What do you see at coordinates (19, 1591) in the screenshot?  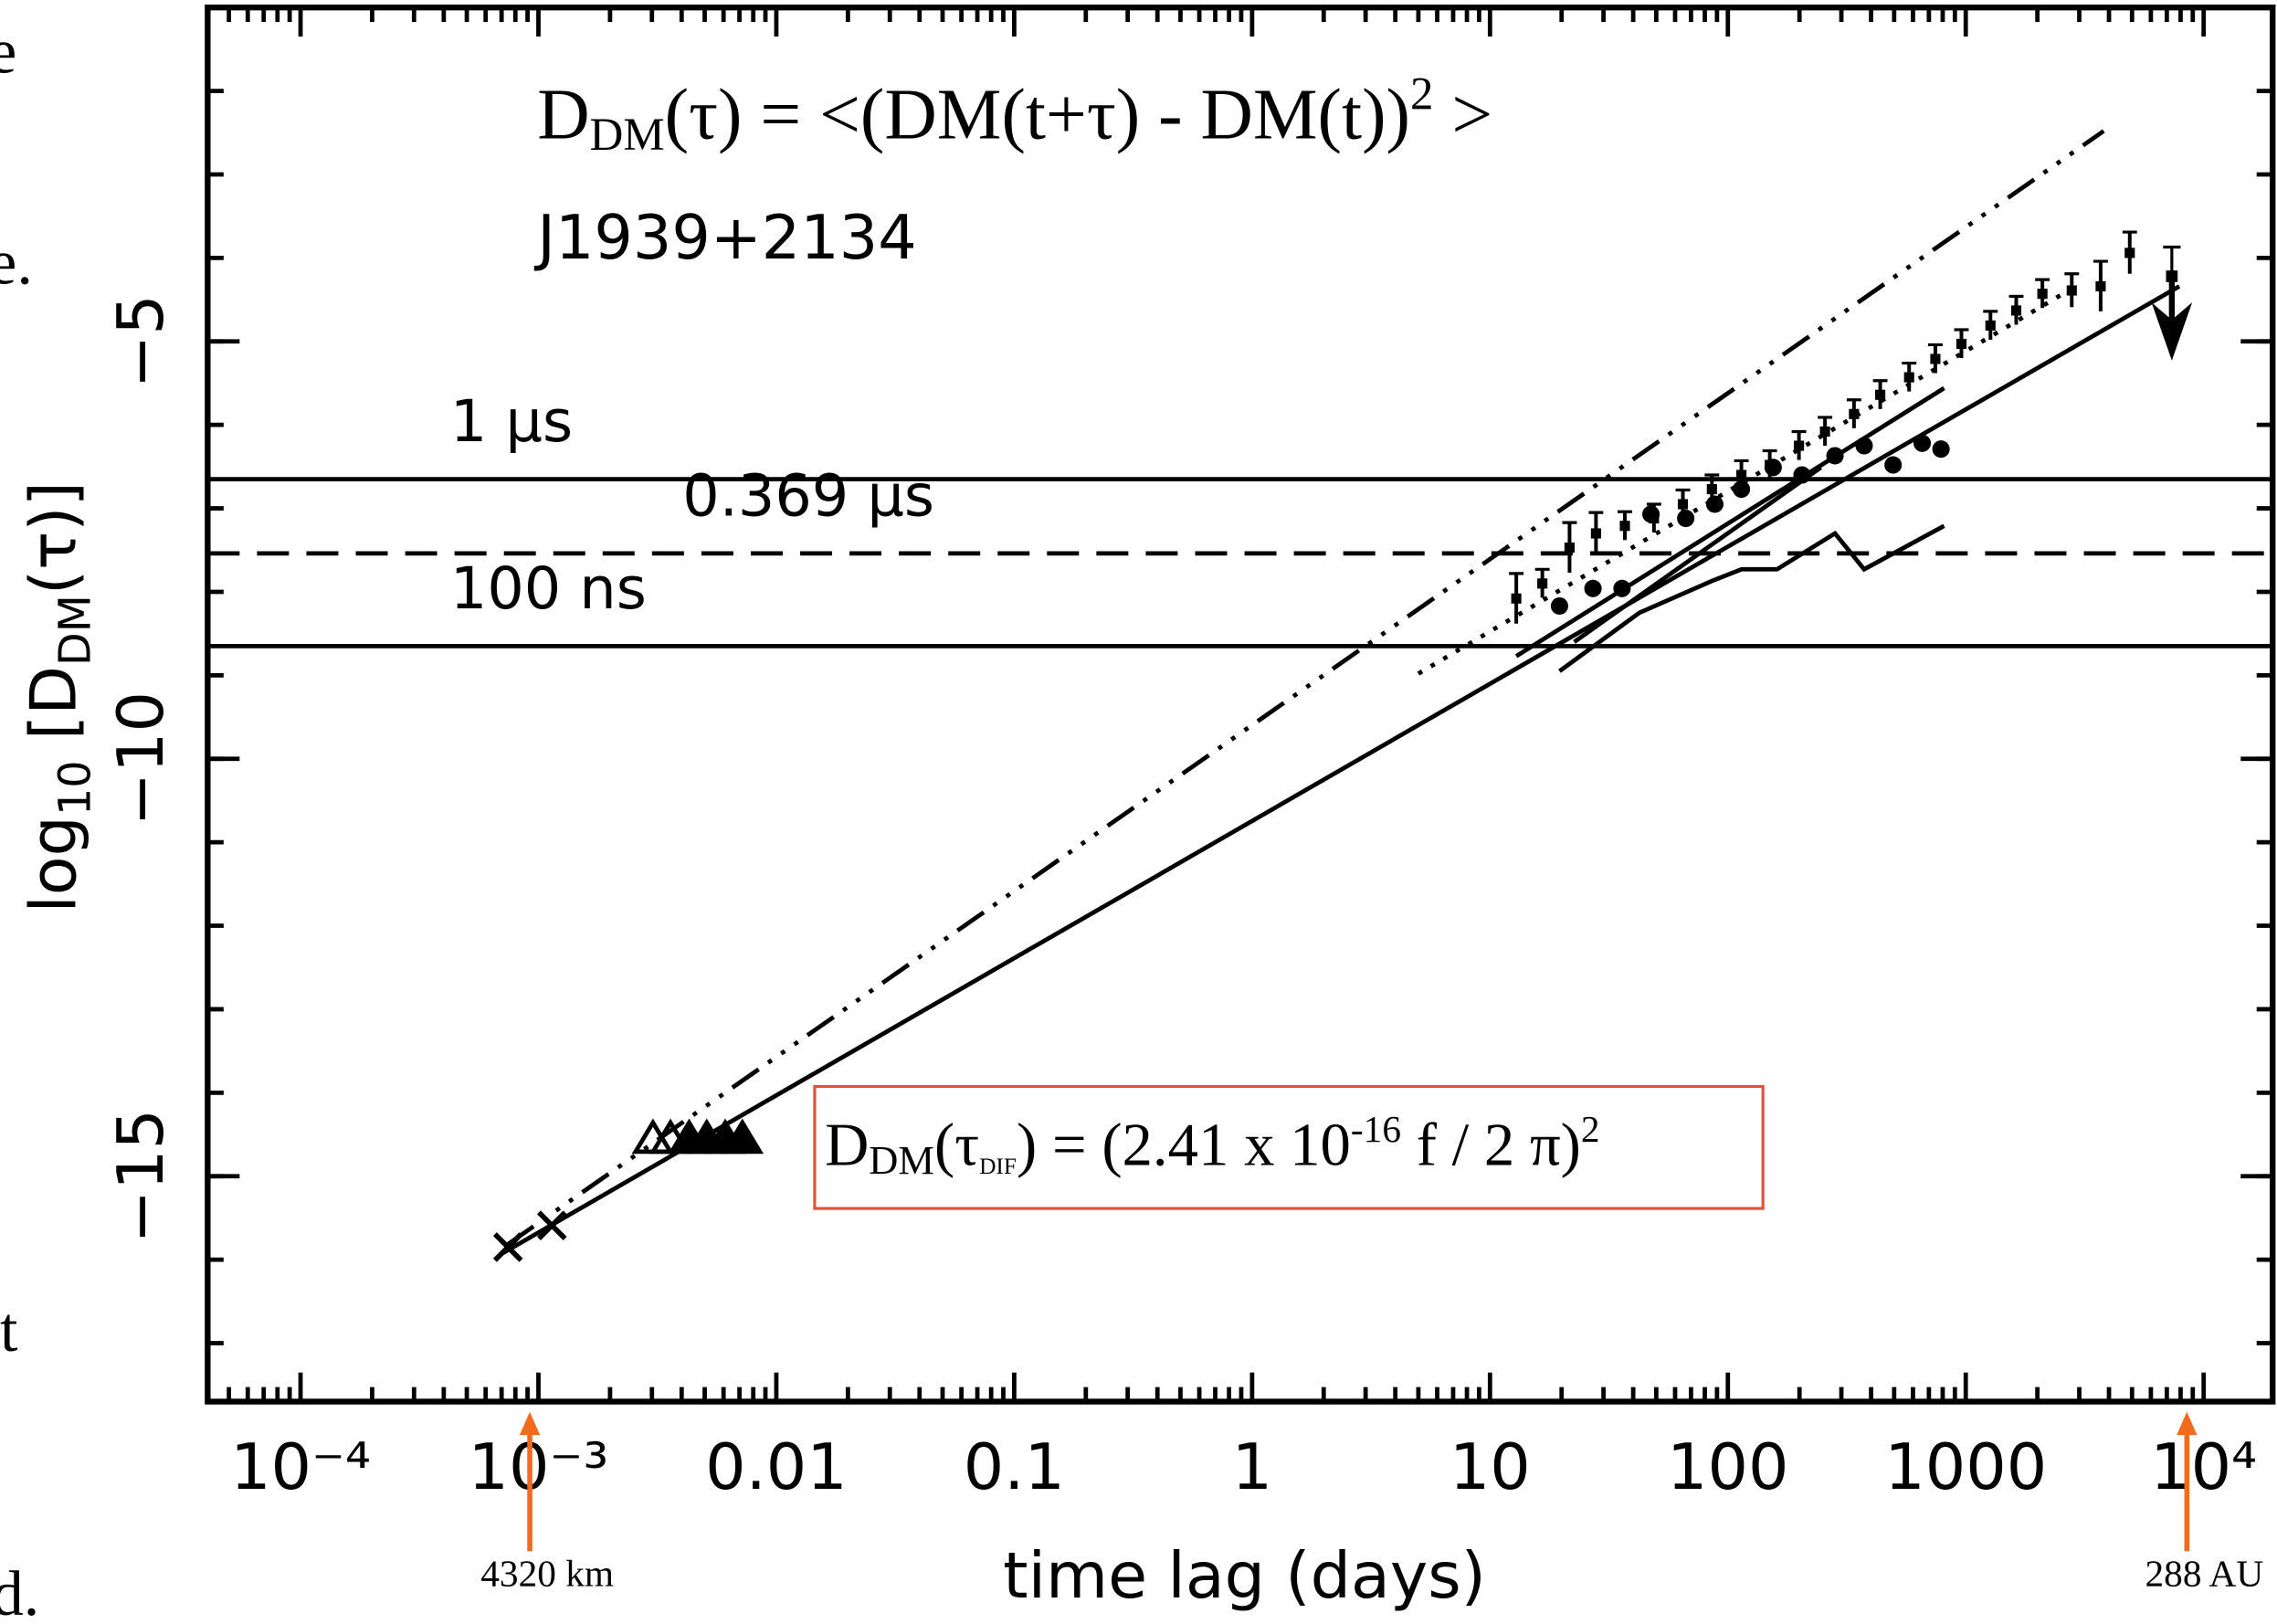 I see `margin-text: red.` at bounding box center [19, 1591].